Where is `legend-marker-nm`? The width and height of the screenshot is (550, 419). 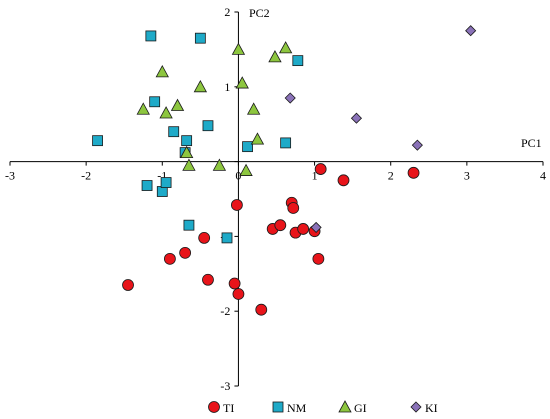
legend-marker-nm is located at coordinates (278, 407).